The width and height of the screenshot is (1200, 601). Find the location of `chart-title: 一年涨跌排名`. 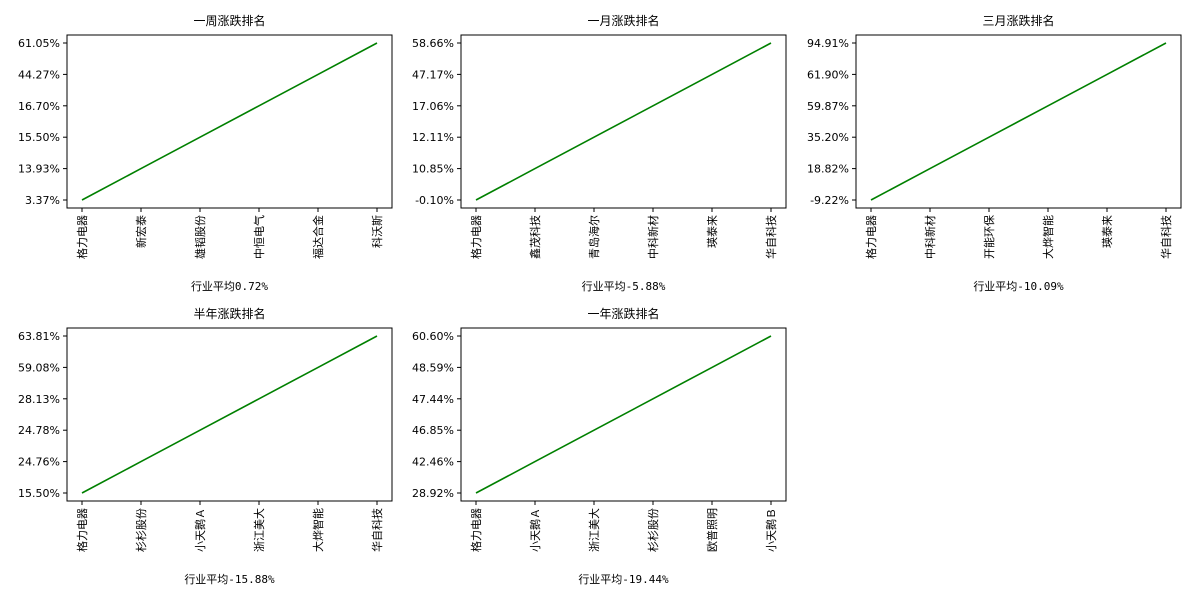

chart-title: 一年涨跌排名 is located at coordinates (623, 313).